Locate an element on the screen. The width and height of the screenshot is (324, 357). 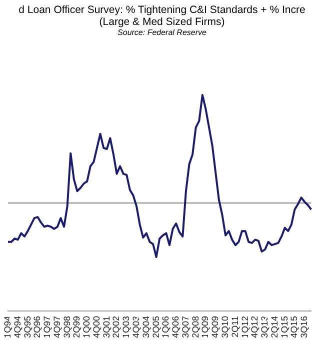
x-tick-label: 4Q15 is located at coordinates (294, 327).